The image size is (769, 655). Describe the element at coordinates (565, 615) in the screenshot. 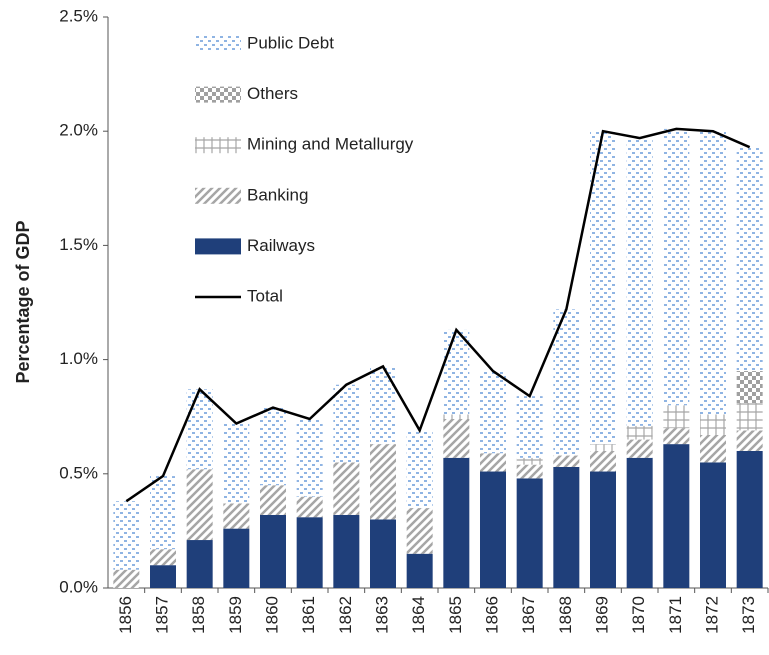

I see `x-tick-label: 1868` at that location.